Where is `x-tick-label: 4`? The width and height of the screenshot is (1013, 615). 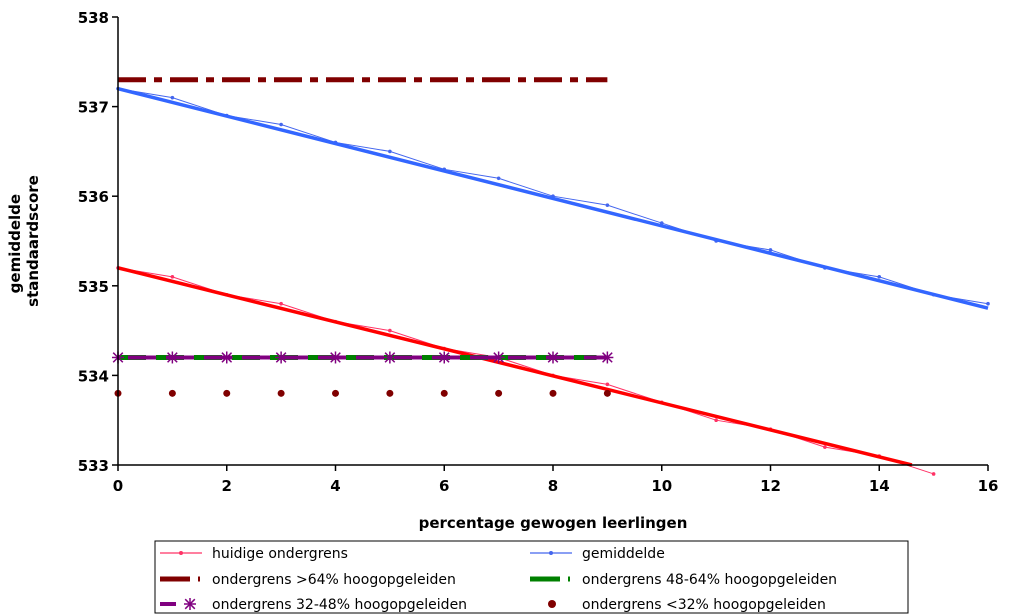
x-tick-label: 4 is located at coordinates (335, 486).